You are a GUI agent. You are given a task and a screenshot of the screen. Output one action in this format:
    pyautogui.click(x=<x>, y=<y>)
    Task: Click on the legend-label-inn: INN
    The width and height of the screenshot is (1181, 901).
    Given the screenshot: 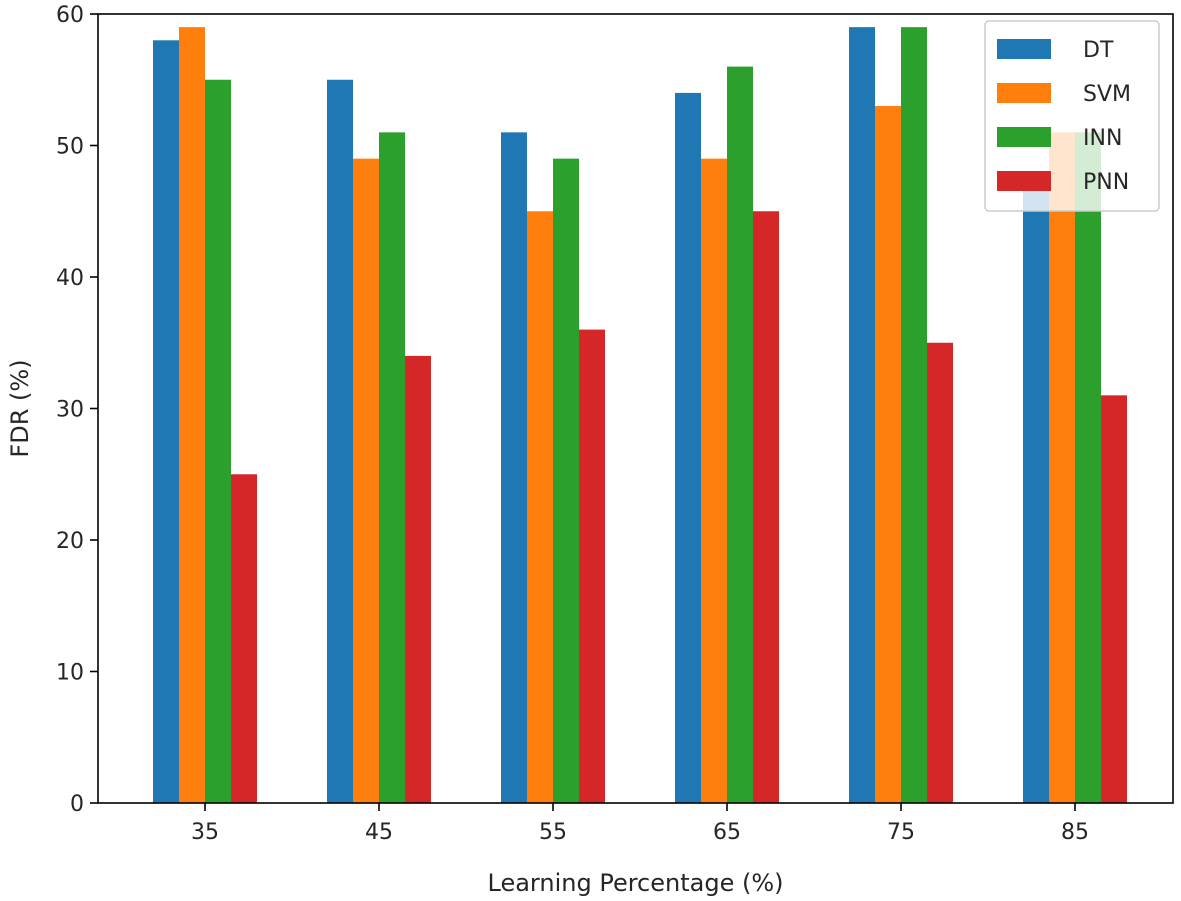 What is the action you would take?
    pyautogui.click(x=1102, y=138)
    